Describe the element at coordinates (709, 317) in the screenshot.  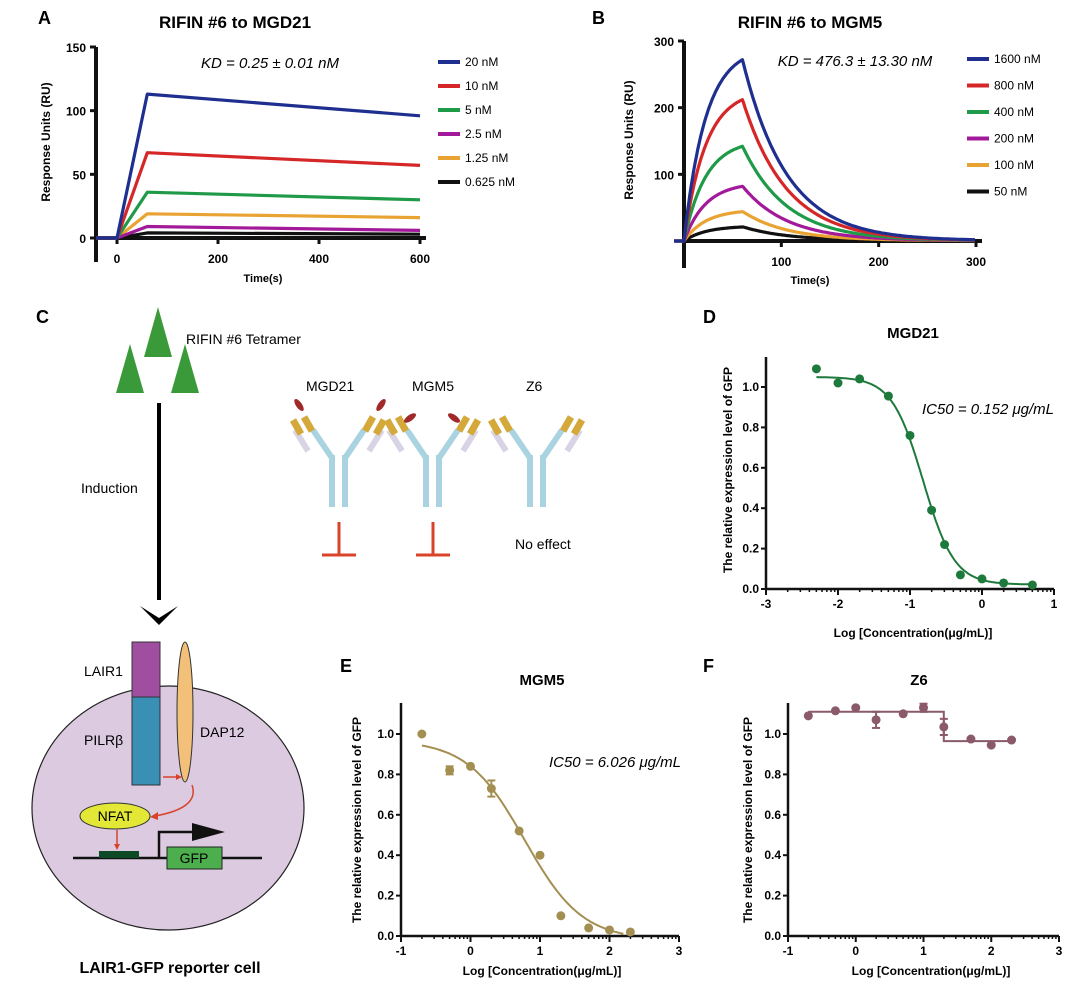
I see `panel-letter-d: D` at that location.